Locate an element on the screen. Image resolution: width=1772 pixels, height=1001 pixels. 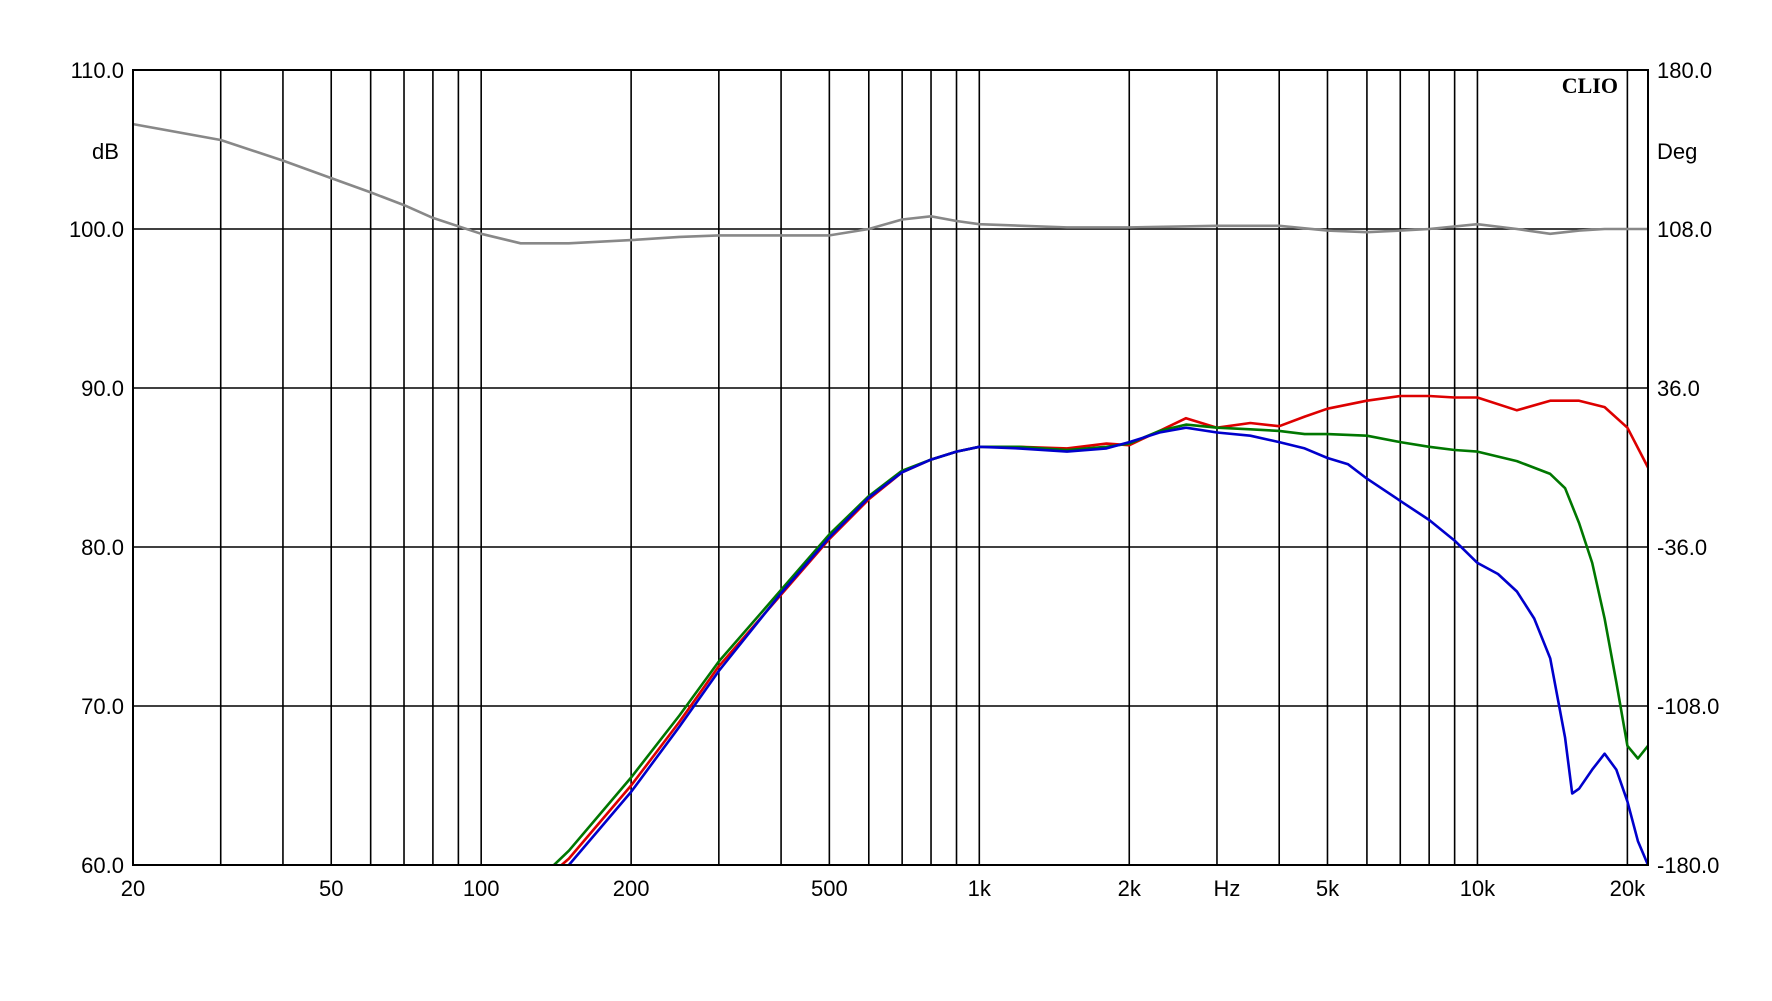
y-tick-label: 90.0 is located at coordinates (102, 388).